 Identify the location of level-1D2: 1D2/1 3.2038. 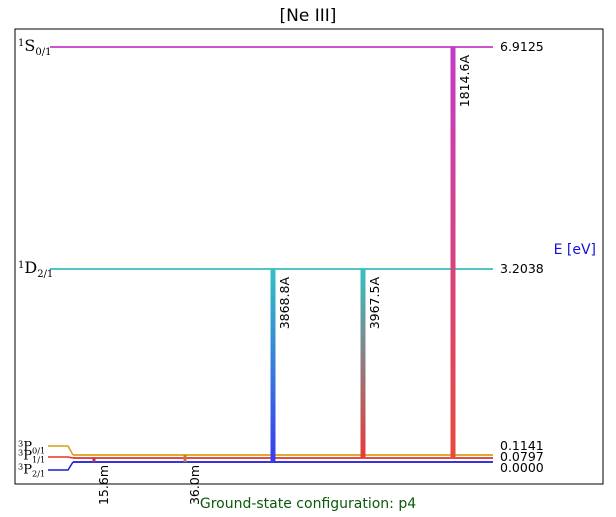
(281, 269).